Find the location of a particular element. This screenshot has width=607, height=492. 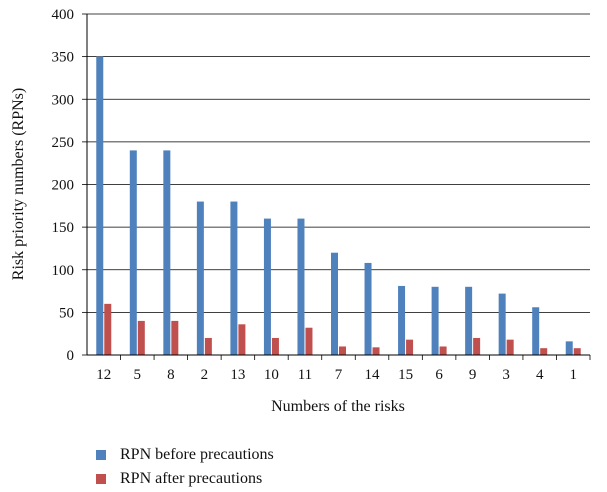

y-tick-label: 250 is located at coordinates (63, 143).